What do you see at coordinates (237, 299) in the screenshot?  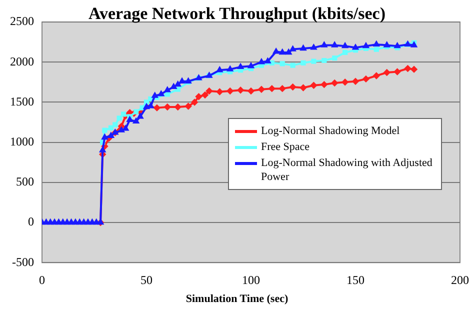 I see `x-axis-title: Simulation Time (sec)` at bounding box center [237, 299].